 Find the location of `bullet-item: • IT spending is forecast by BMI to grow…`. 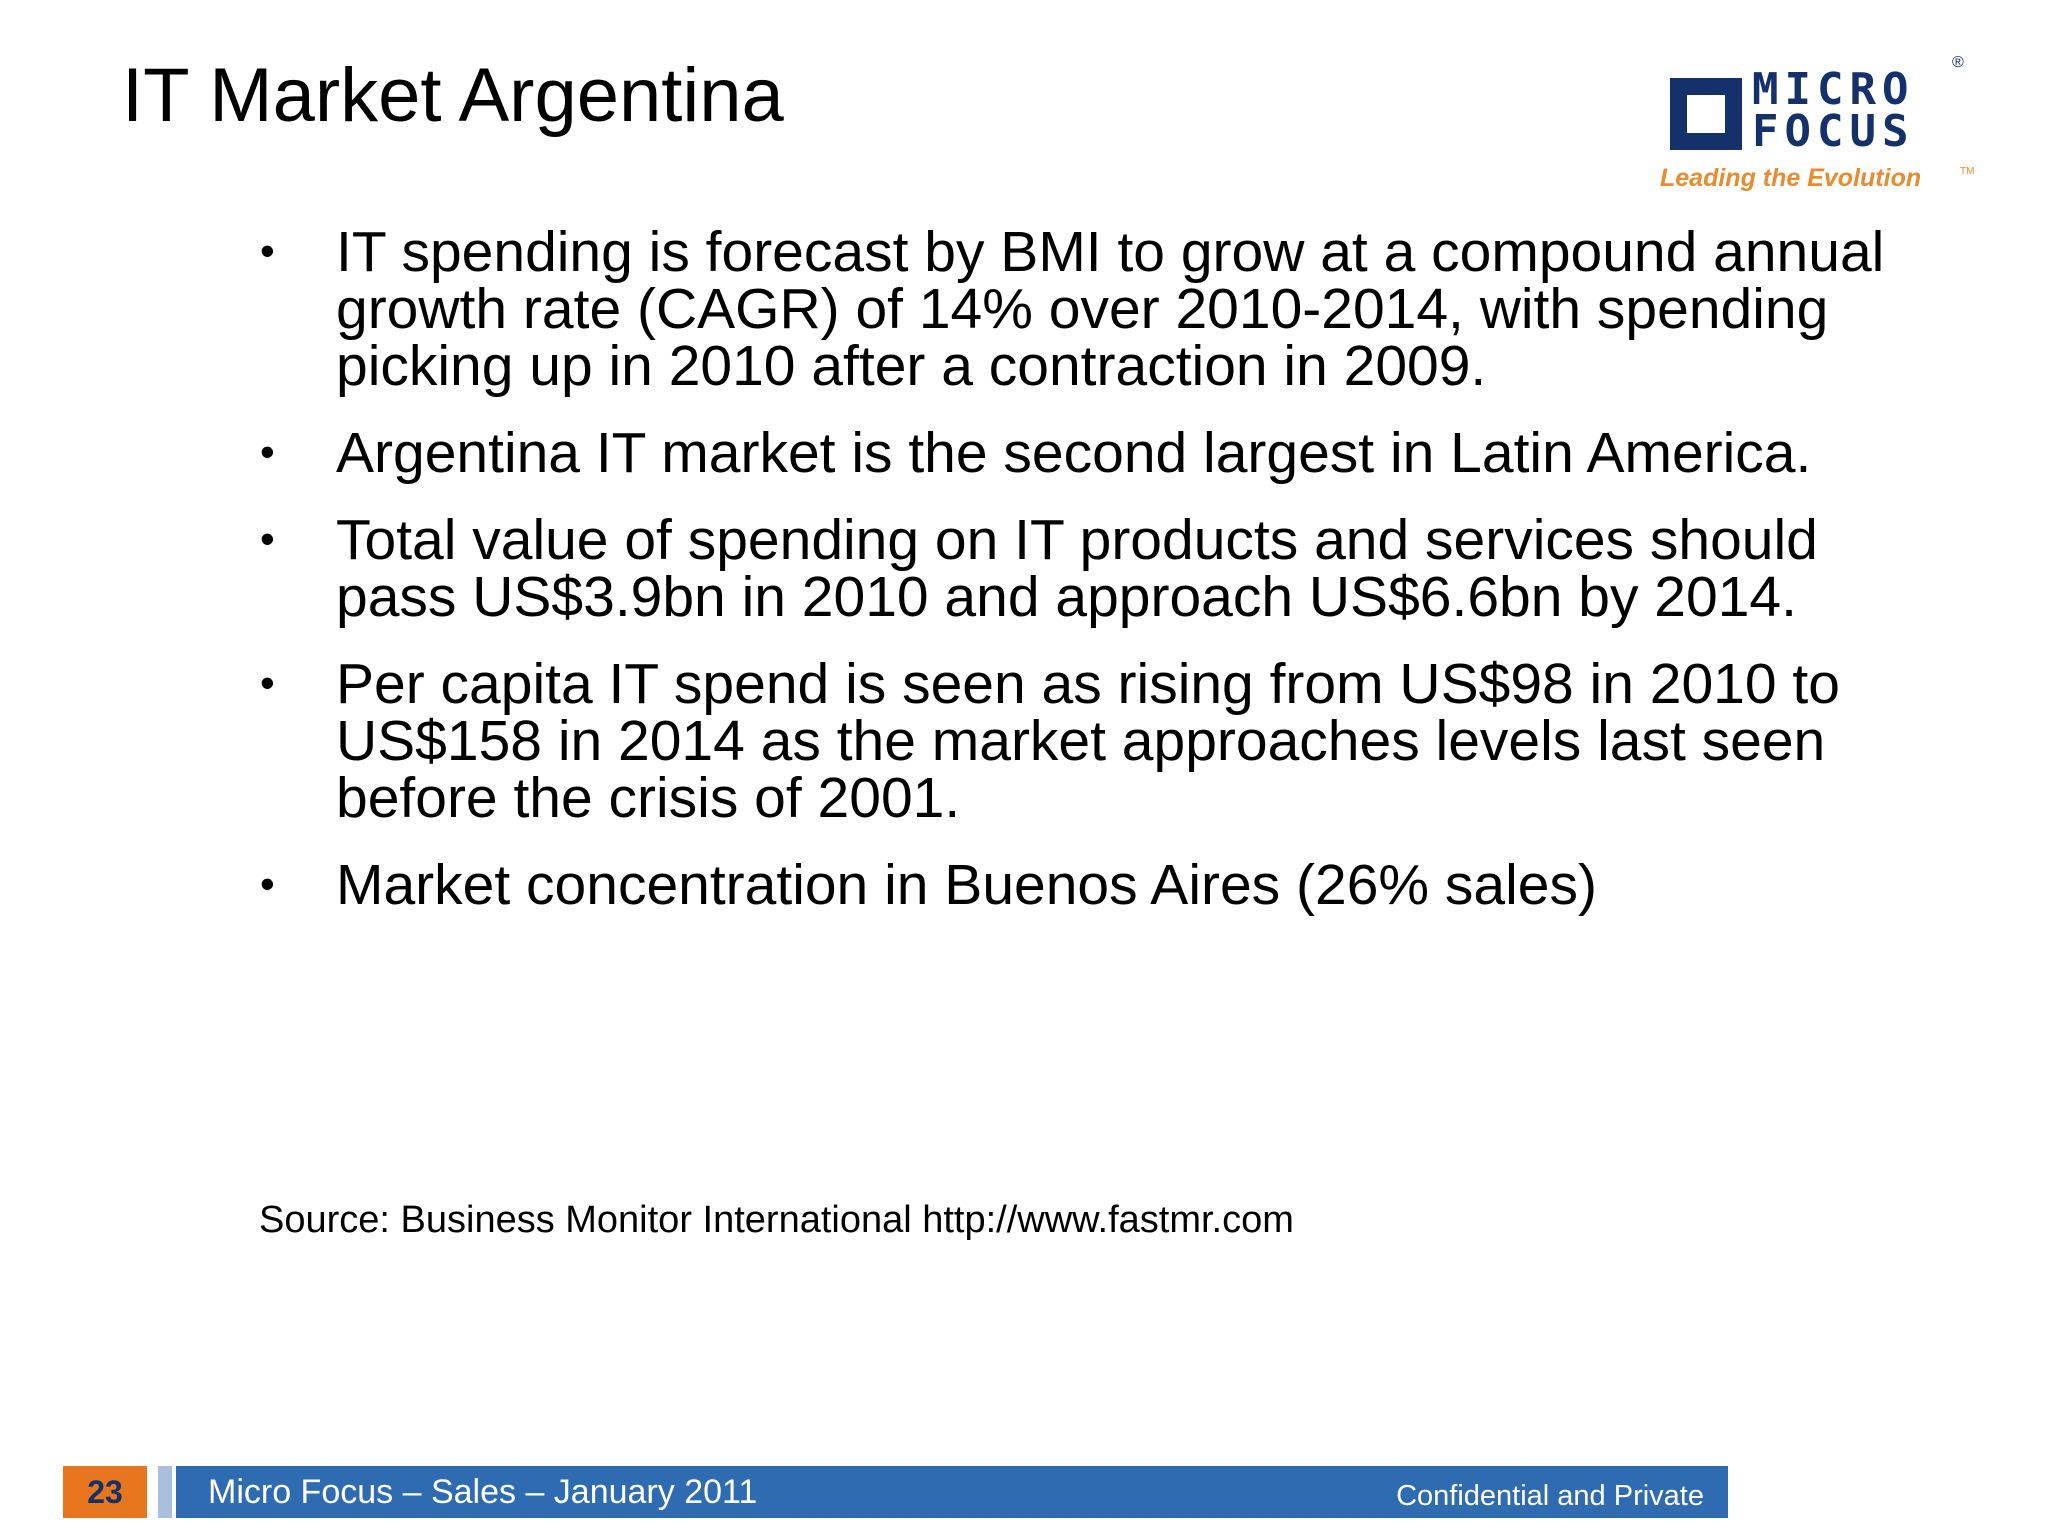

bullet-item: • IT spending is forecast by BMI to grow… is located at coordinates (1076, 309).